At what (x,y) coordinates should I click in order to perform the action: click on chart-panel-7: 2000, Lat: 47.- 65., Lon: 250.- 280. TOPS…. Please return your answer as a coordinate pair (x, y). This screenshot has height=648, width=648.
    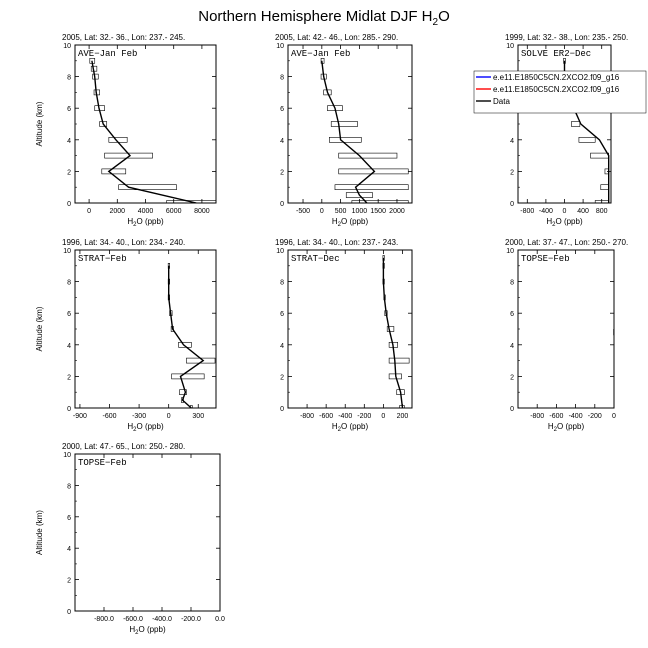
    Looking at the image, I should click on (130, 539).